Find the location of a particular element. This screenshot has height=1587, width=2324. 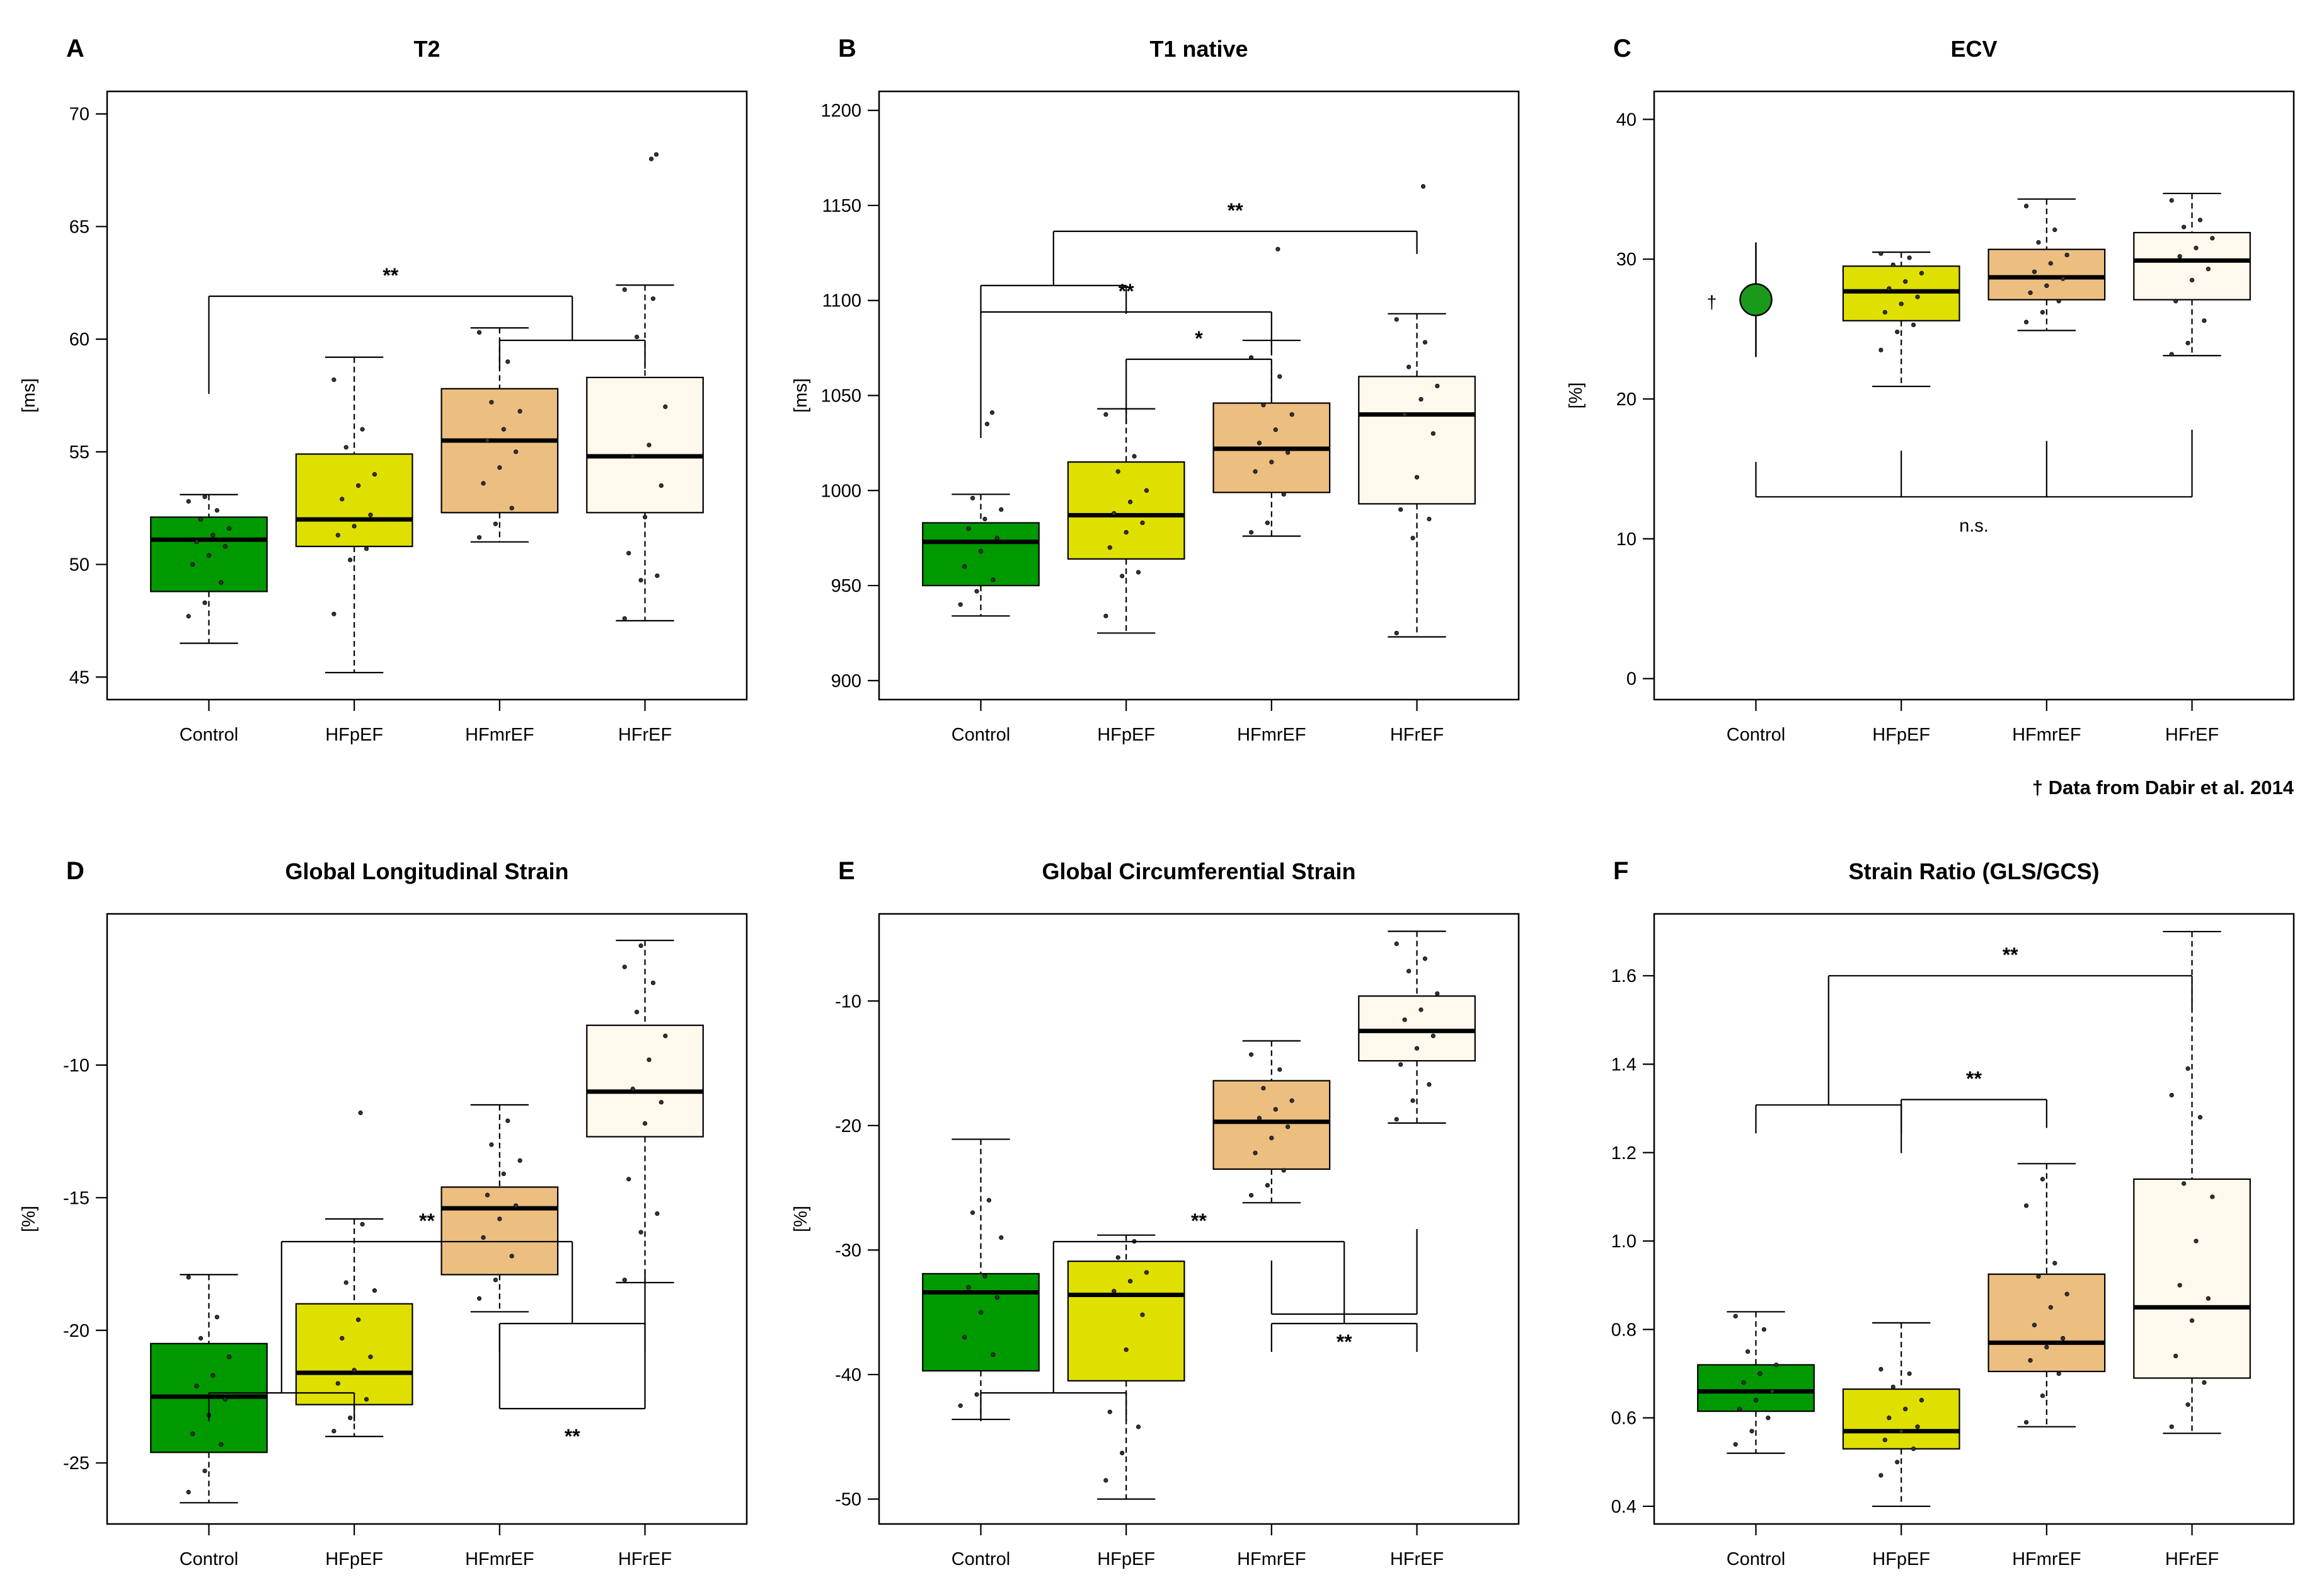

box-Control is located at coordinates (981, 513).